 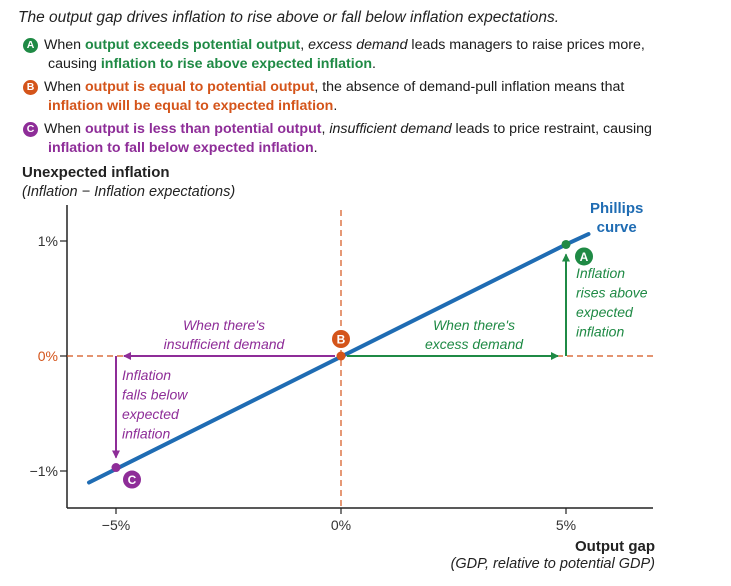 What do you see at coordinates (600, 332) in the screenshot?
I see `inflation-rises-annotation: inflation` at bounding box center [600, 332].